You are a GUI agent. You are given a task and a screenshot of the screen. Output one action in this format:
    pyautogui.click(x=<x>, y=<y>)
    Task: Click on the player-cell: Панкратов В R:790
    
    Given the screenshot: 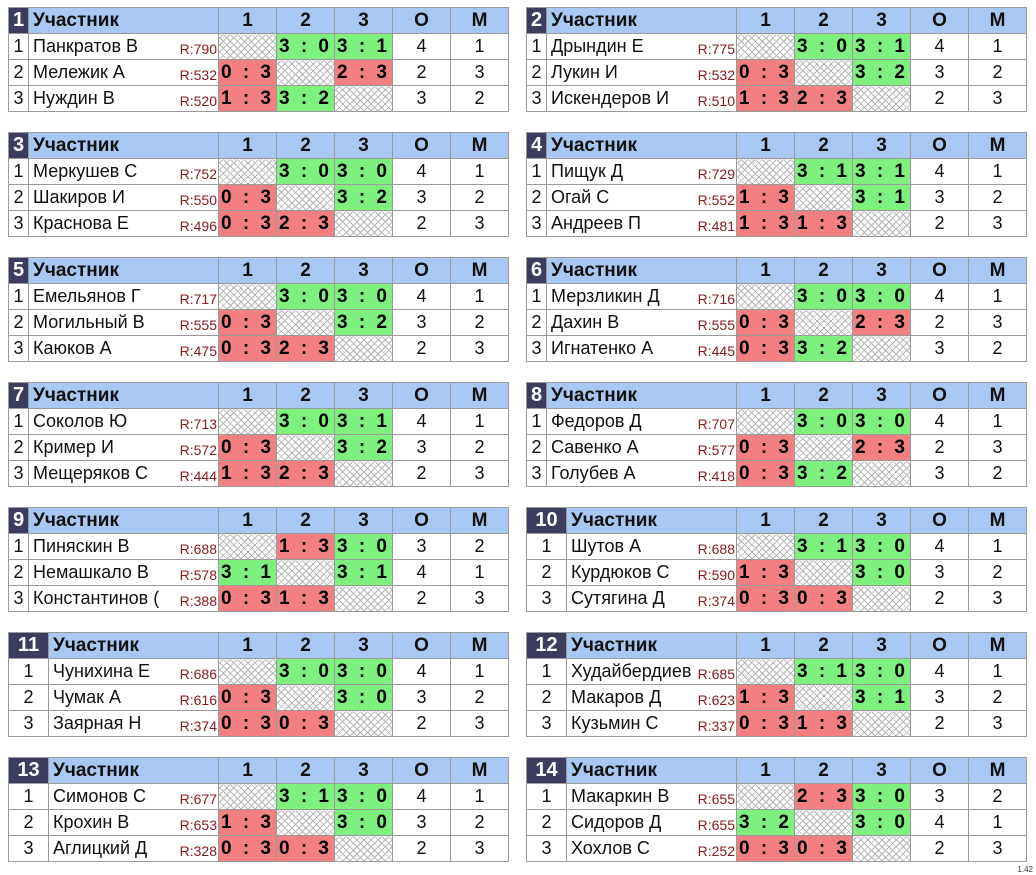 What is the action you would take?
    pyautogui.click(x=123, y=46)
    